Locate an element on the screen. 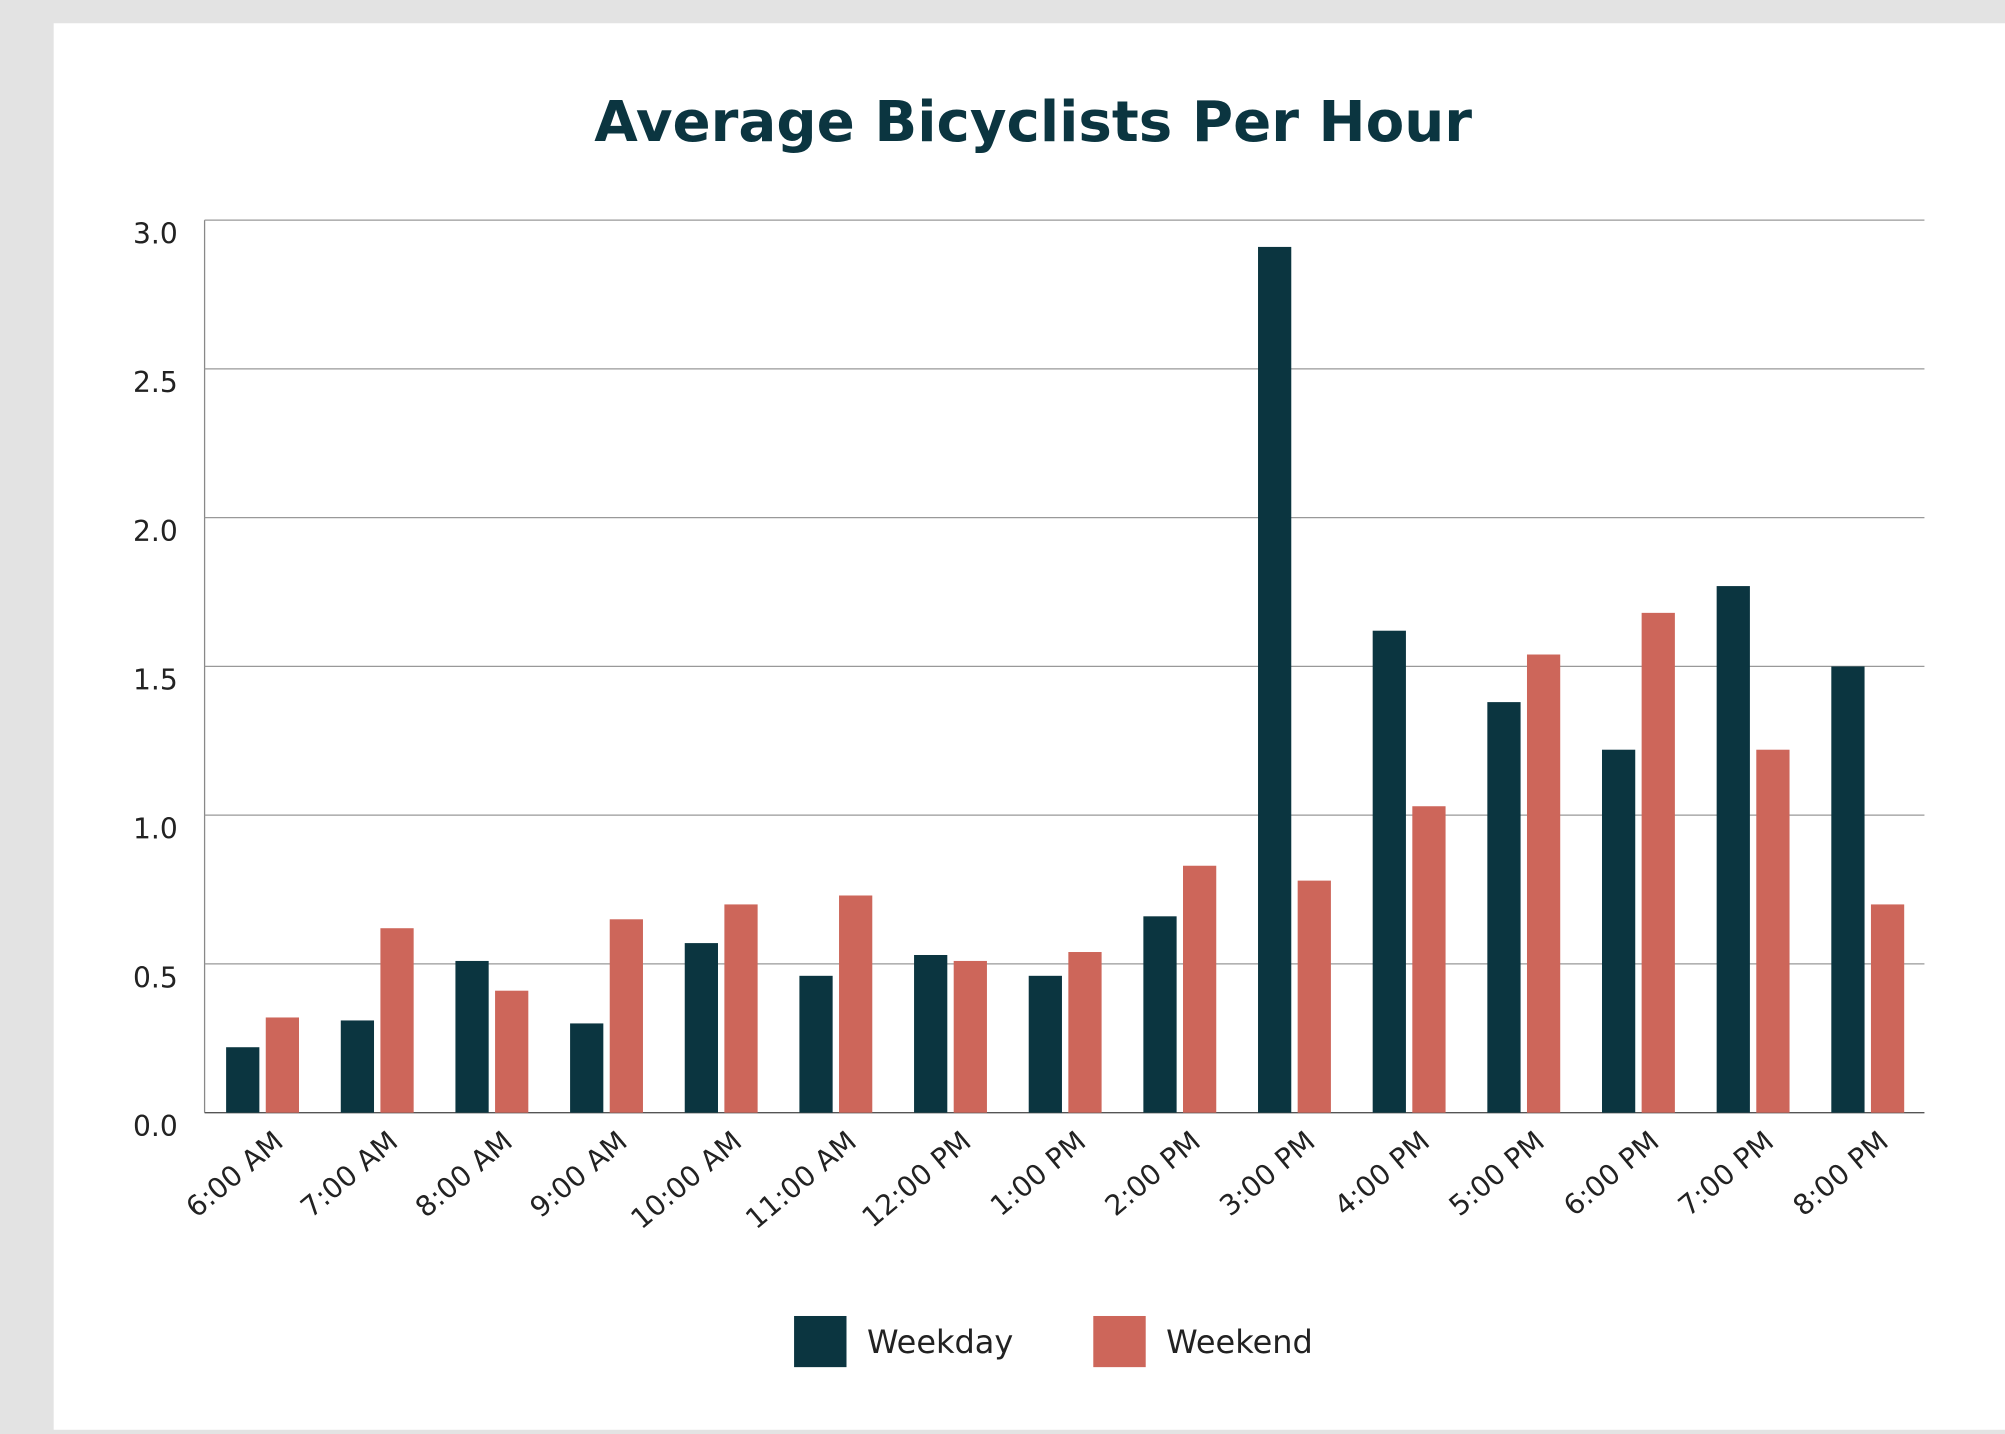  y-tick-label: 0.5 is located at coordinates (155, 977).